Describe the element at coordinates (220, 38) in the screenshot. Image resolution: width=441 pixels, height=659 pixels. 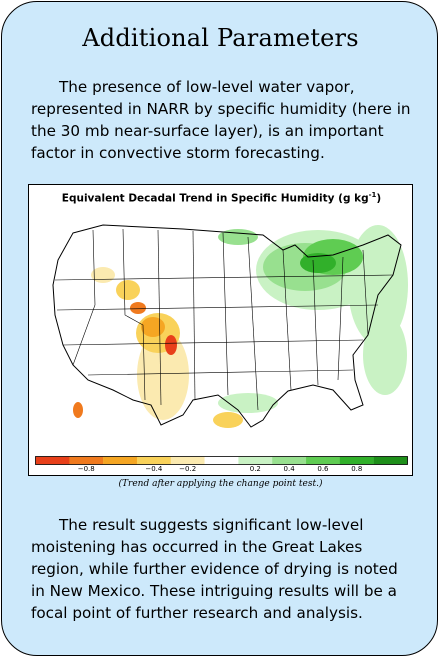
I see `page-title: Additional Parameters` at that location.